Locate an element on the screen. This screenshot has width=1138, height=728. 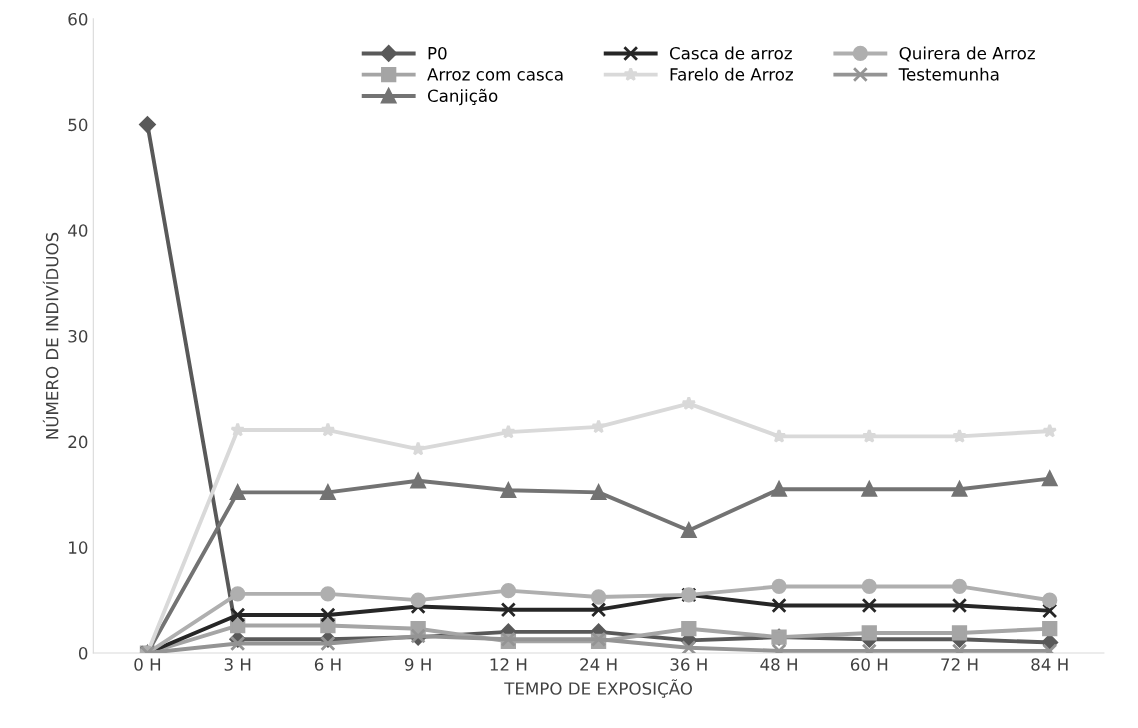
y-axis-title: NÚMERO DE INDIVÍDUOS is located at coordinates (50, 335).